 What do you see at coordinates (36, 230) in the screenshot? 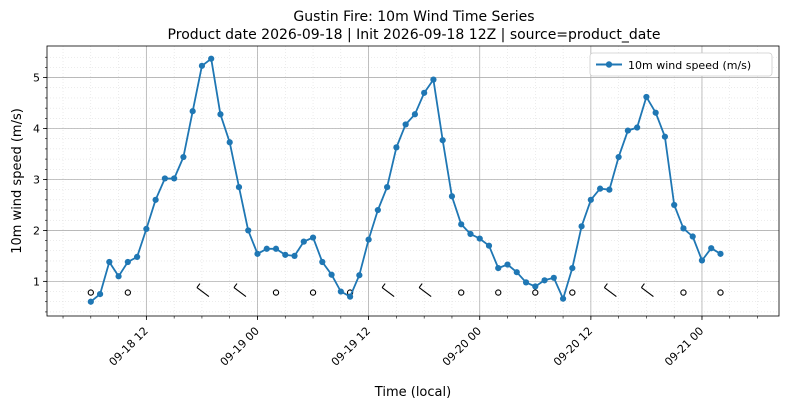
I see `y-tick-label: 2` at bounding box center [36, 230].